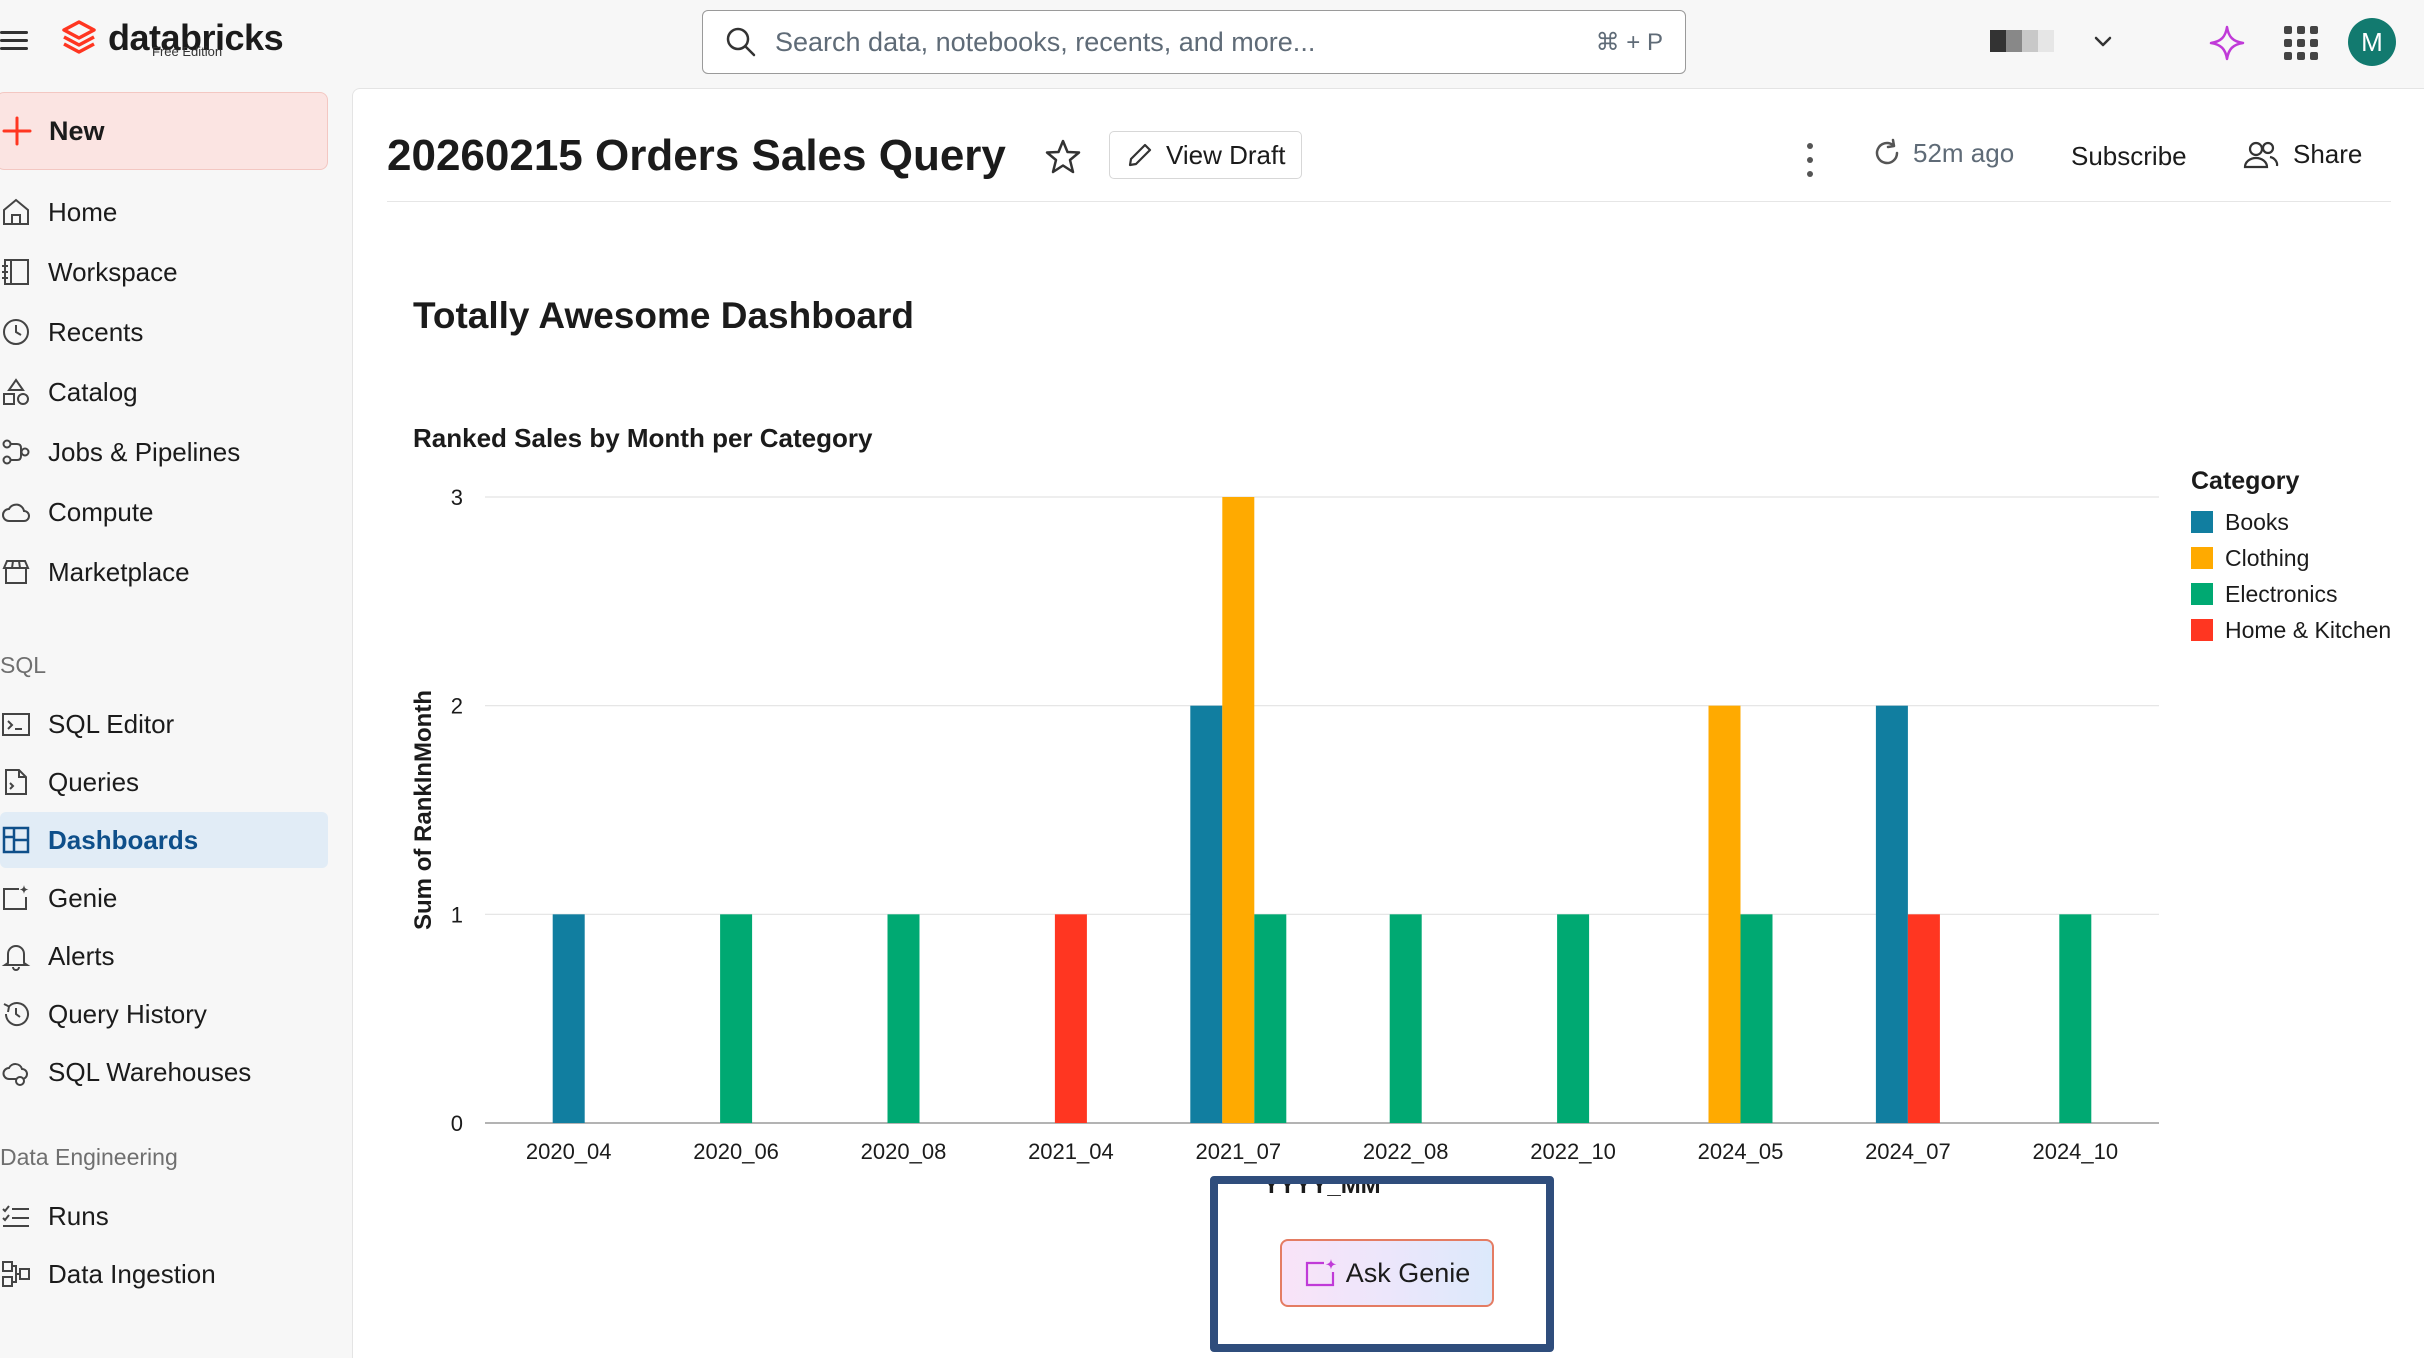 The width and height of the screenshot is (2424, 1358). What do you see at coordinates (17, 131) in the screenshot?
I see `plus-icon` at bounding box center [17, 131].